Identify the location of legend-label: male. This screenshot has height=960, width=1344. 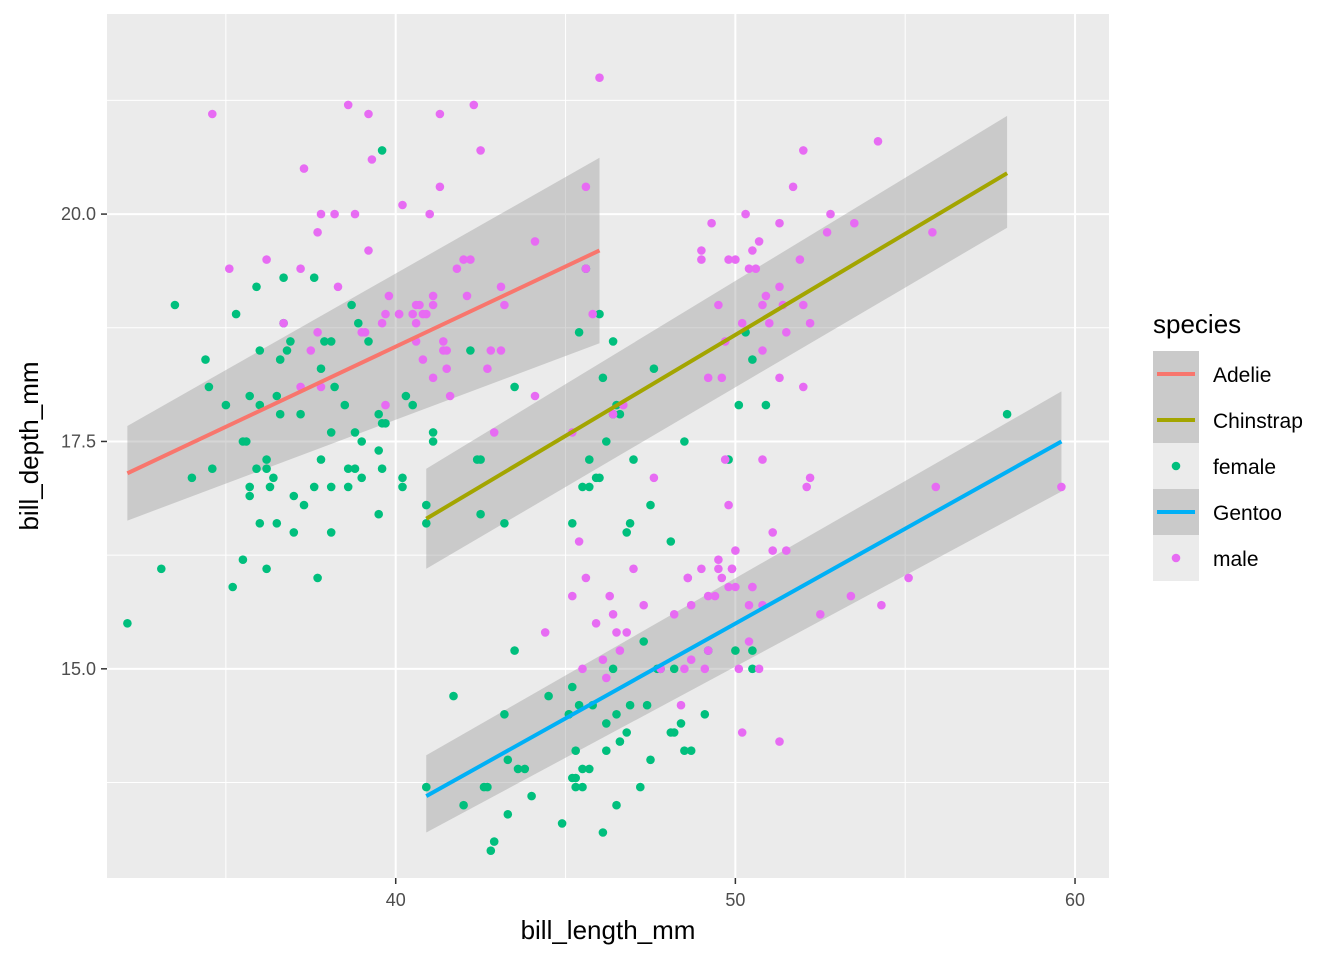
(1236, 559).